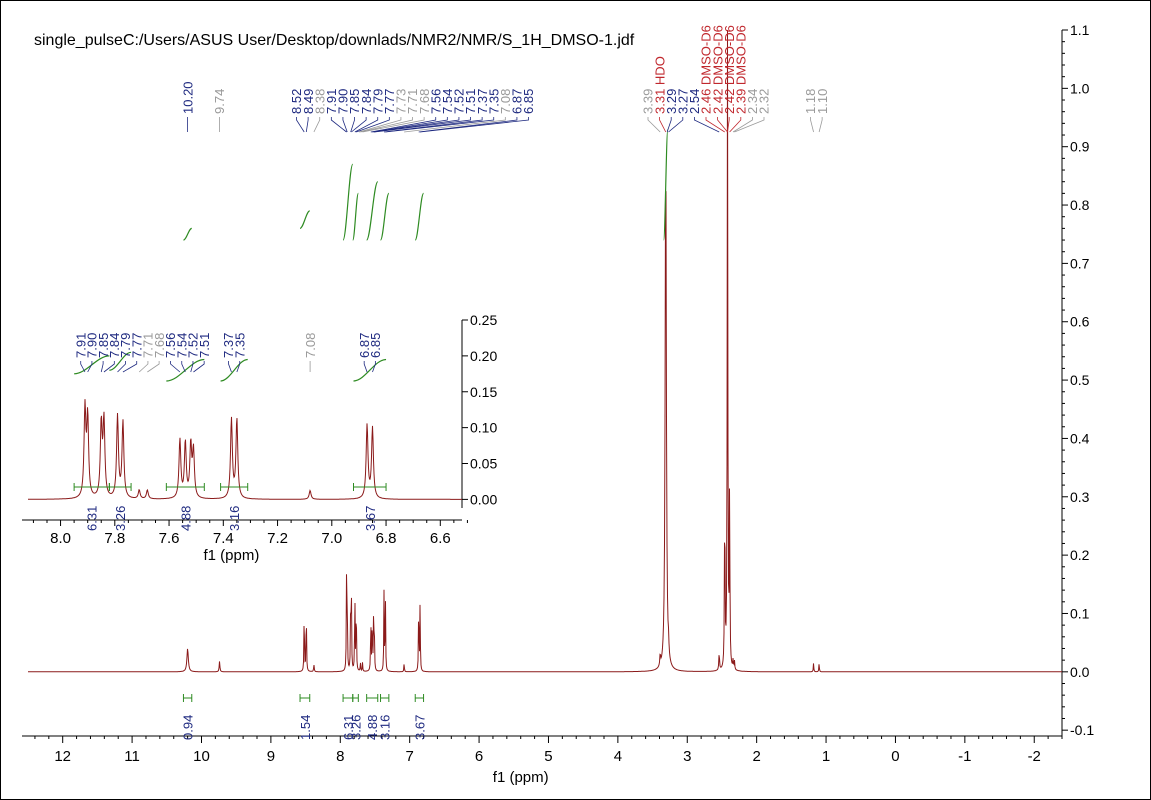  Describe the element at coordinates (419, 727) in the screenshot. I see `integral-value-label: 3.67` at that location.